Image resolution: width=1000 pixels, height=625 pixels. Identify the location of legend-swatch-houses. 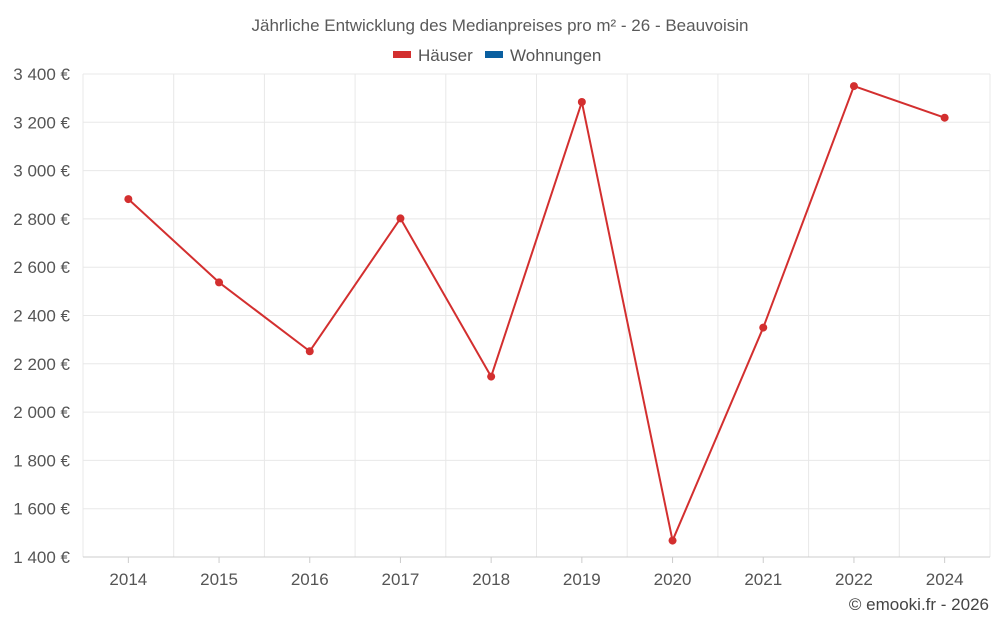
(402, 54).